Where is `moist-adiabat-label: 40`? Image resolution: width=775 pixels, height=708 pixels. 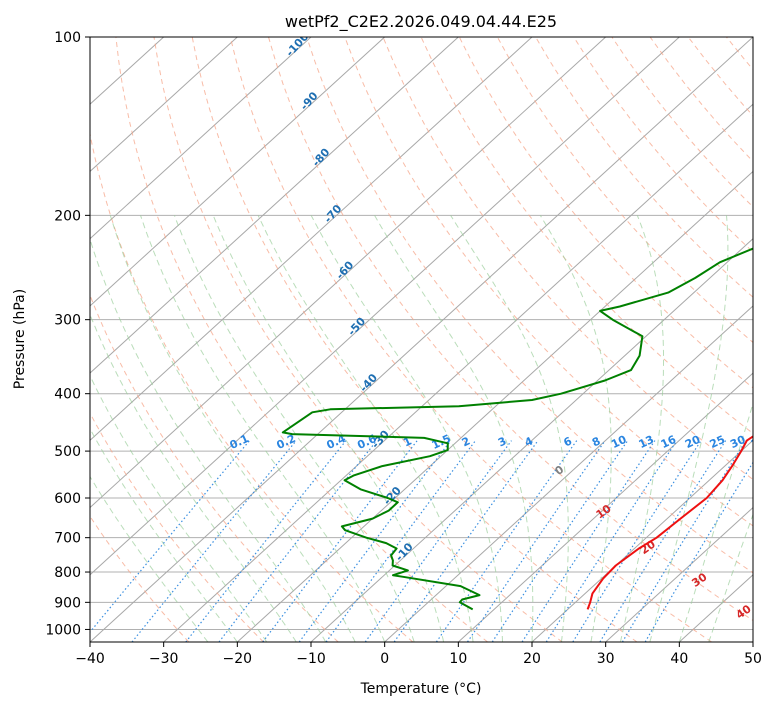
moist-adiabat-label: 40 is located at coordinates (744, 612).